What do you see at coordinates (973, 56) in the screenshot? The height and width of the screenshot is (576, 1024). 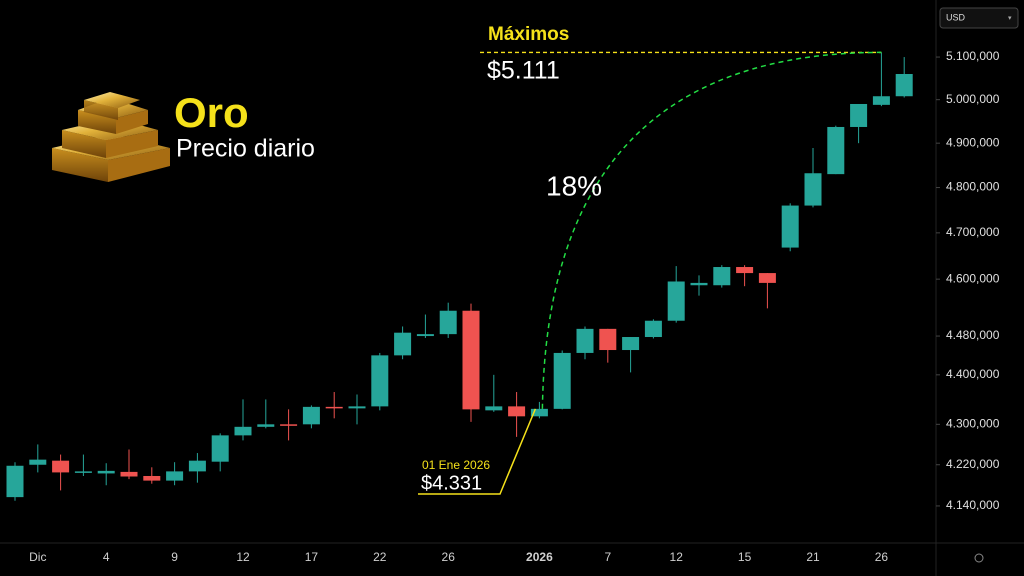 I see `y-tick-label: 5.100,000` at bounding box center [973, 56].